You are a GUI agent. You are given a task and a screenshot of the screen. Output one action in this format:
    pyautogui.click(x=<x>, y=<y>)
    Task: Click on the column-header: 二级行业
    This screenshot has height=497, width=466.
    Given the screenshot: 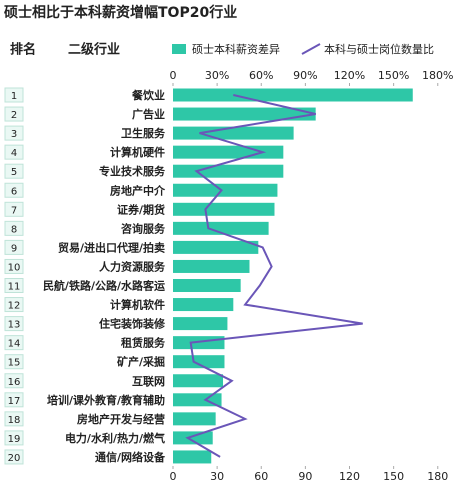 What is the action you would take?
    pyautogui.click(x=94, y=50)
    